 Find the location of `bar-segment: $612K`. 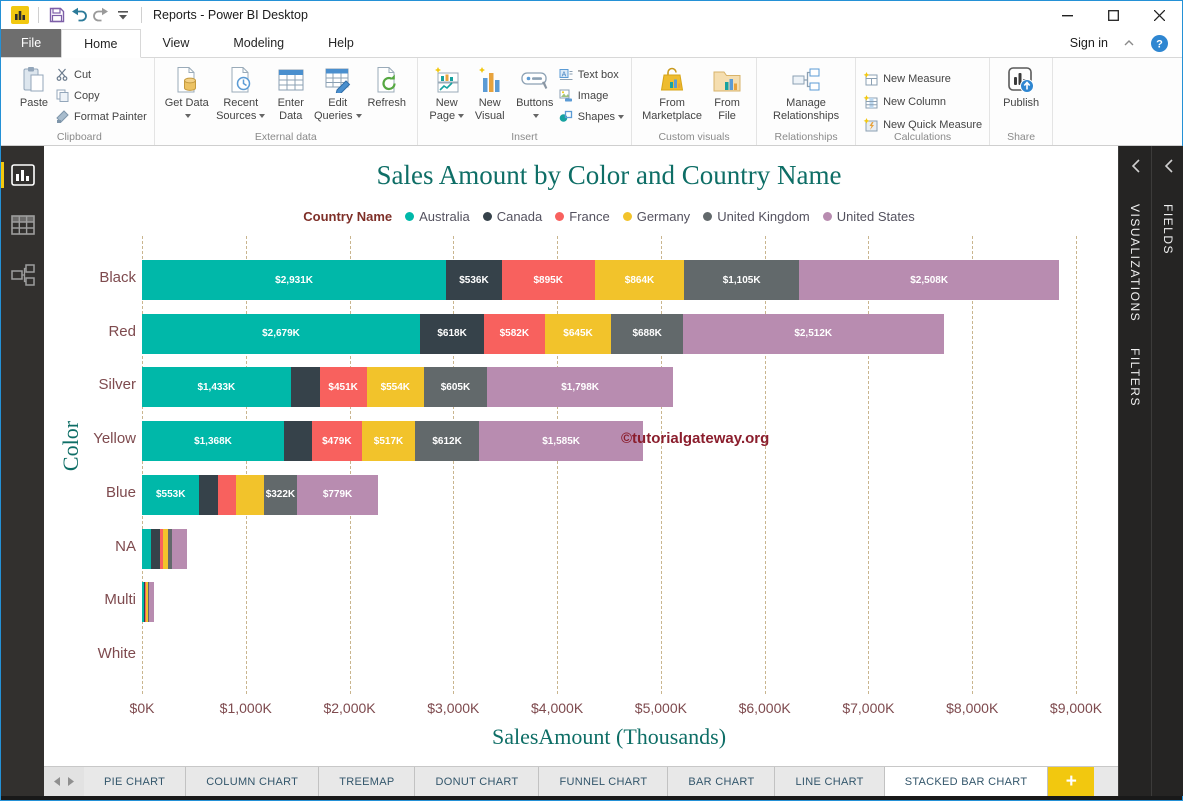

bar-segment: $612K is located at coordinates (447, 441).